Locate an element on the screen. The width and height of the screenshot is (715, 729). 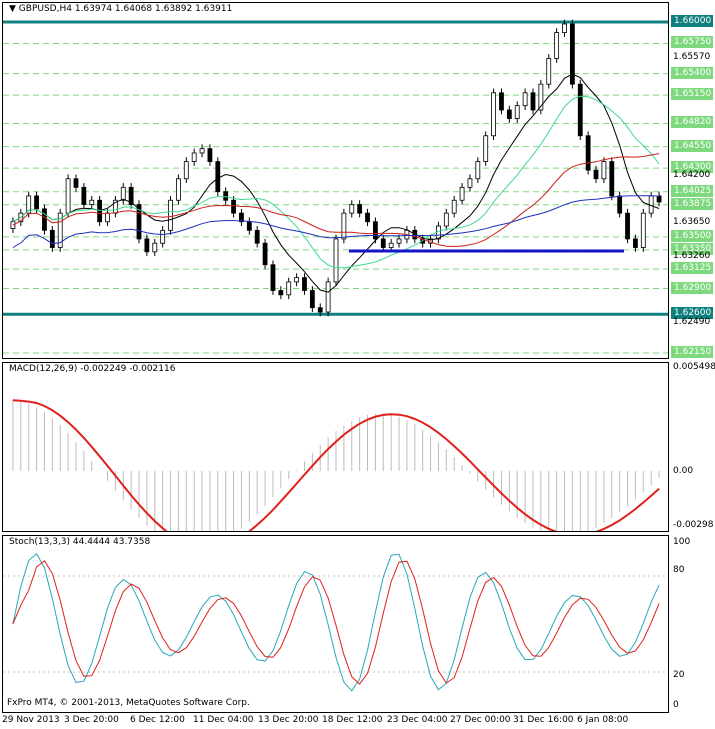
price-label-1-64300: 1.64300 is located at coordinates (692, 167).